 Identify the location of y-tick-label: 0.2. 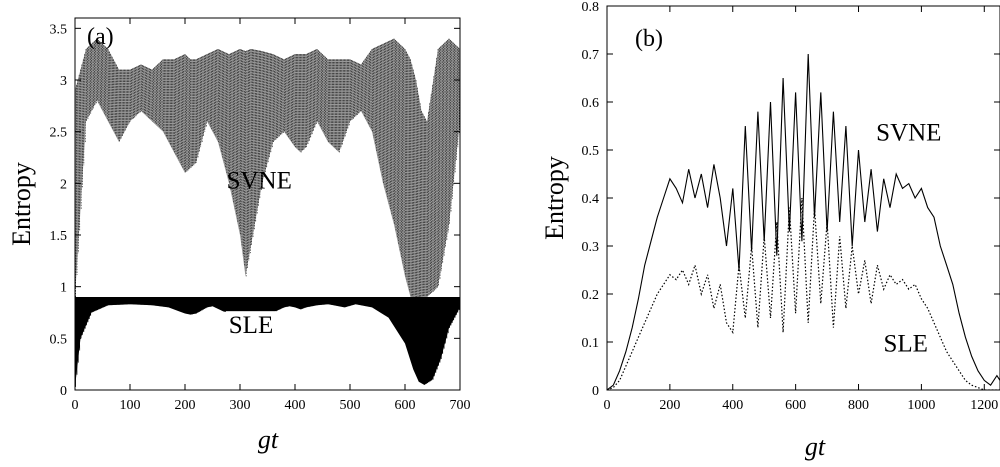
(591, 295).